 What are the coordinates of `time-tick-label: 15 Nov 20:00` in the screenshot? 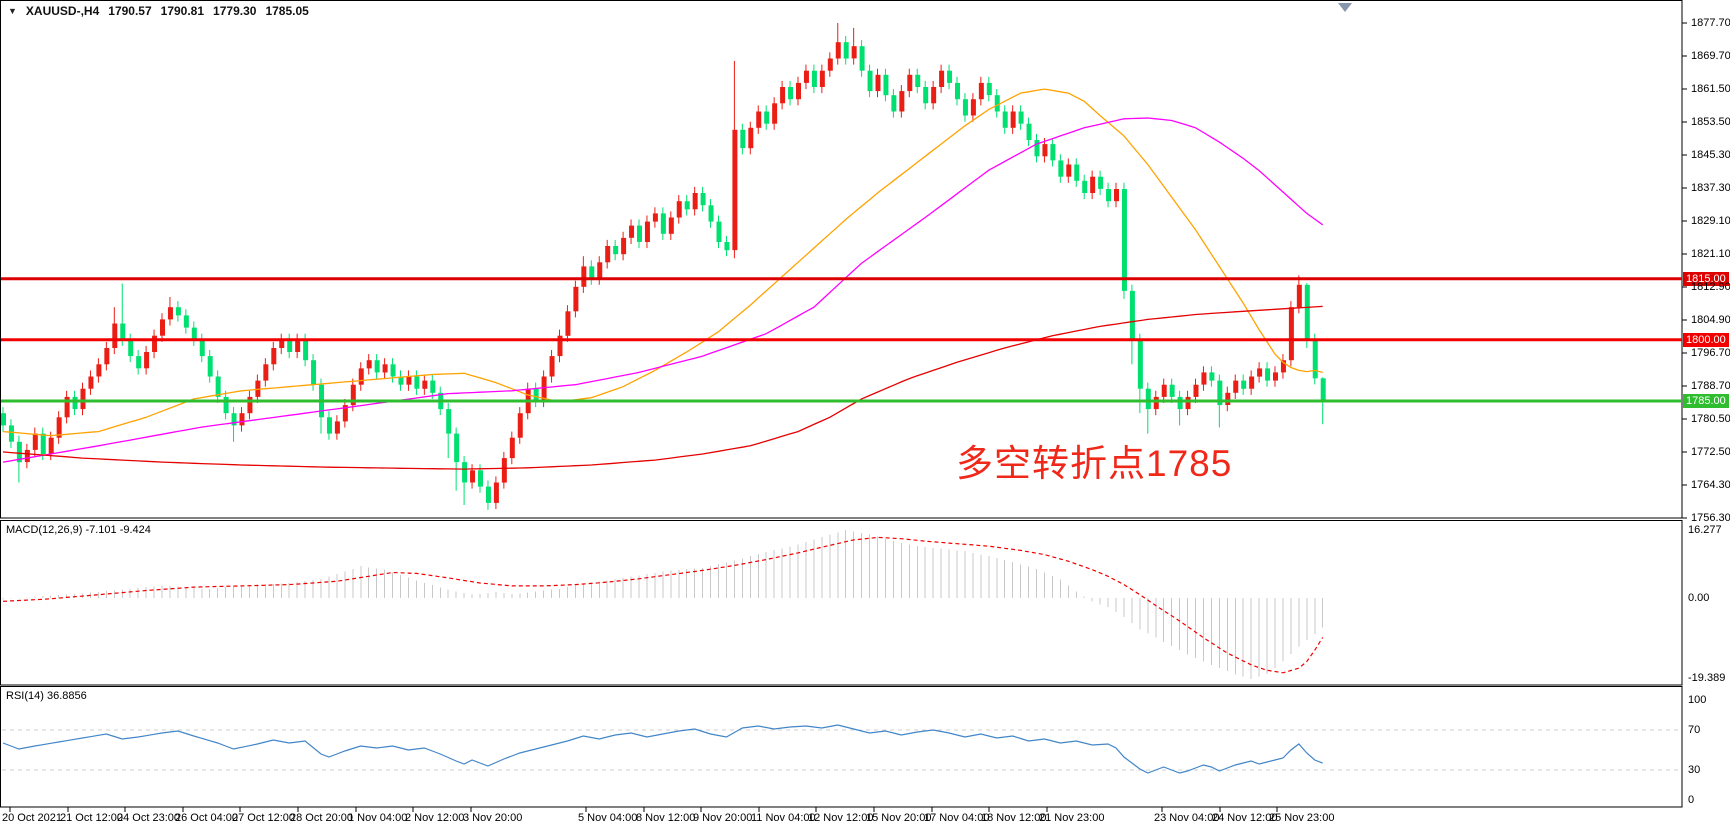 It's located at (899, 818).